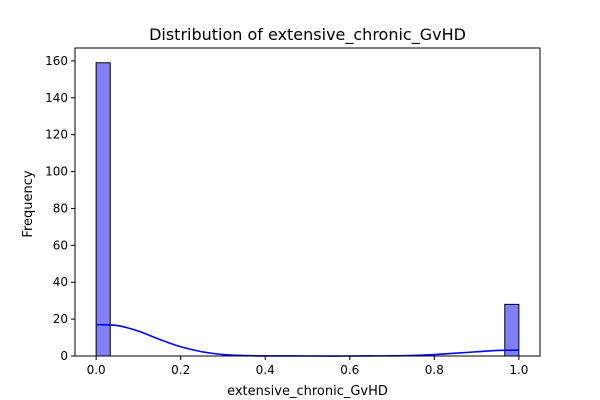 The image size is (600, 400). I want to click on y-tick-label: 20, so click(60, 319).